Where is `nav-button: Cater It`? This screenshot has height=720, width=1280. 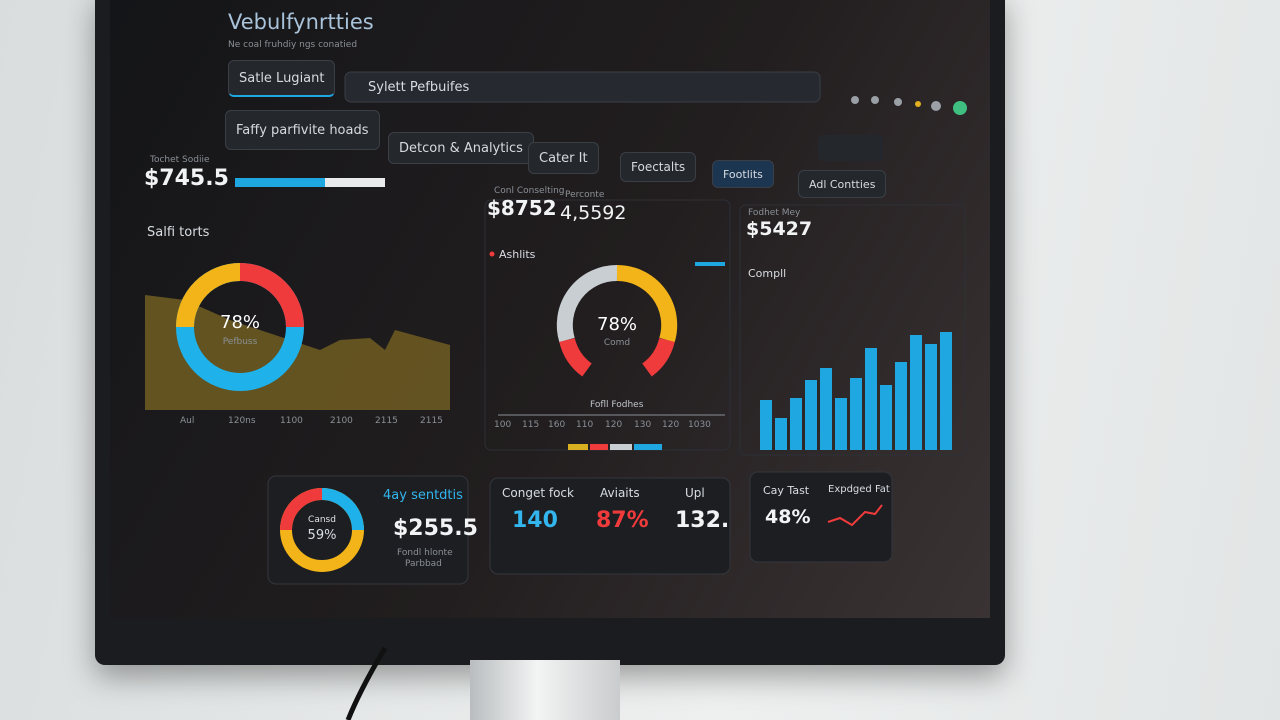 nav-button: Cater It is located at coordinates (563, 158).